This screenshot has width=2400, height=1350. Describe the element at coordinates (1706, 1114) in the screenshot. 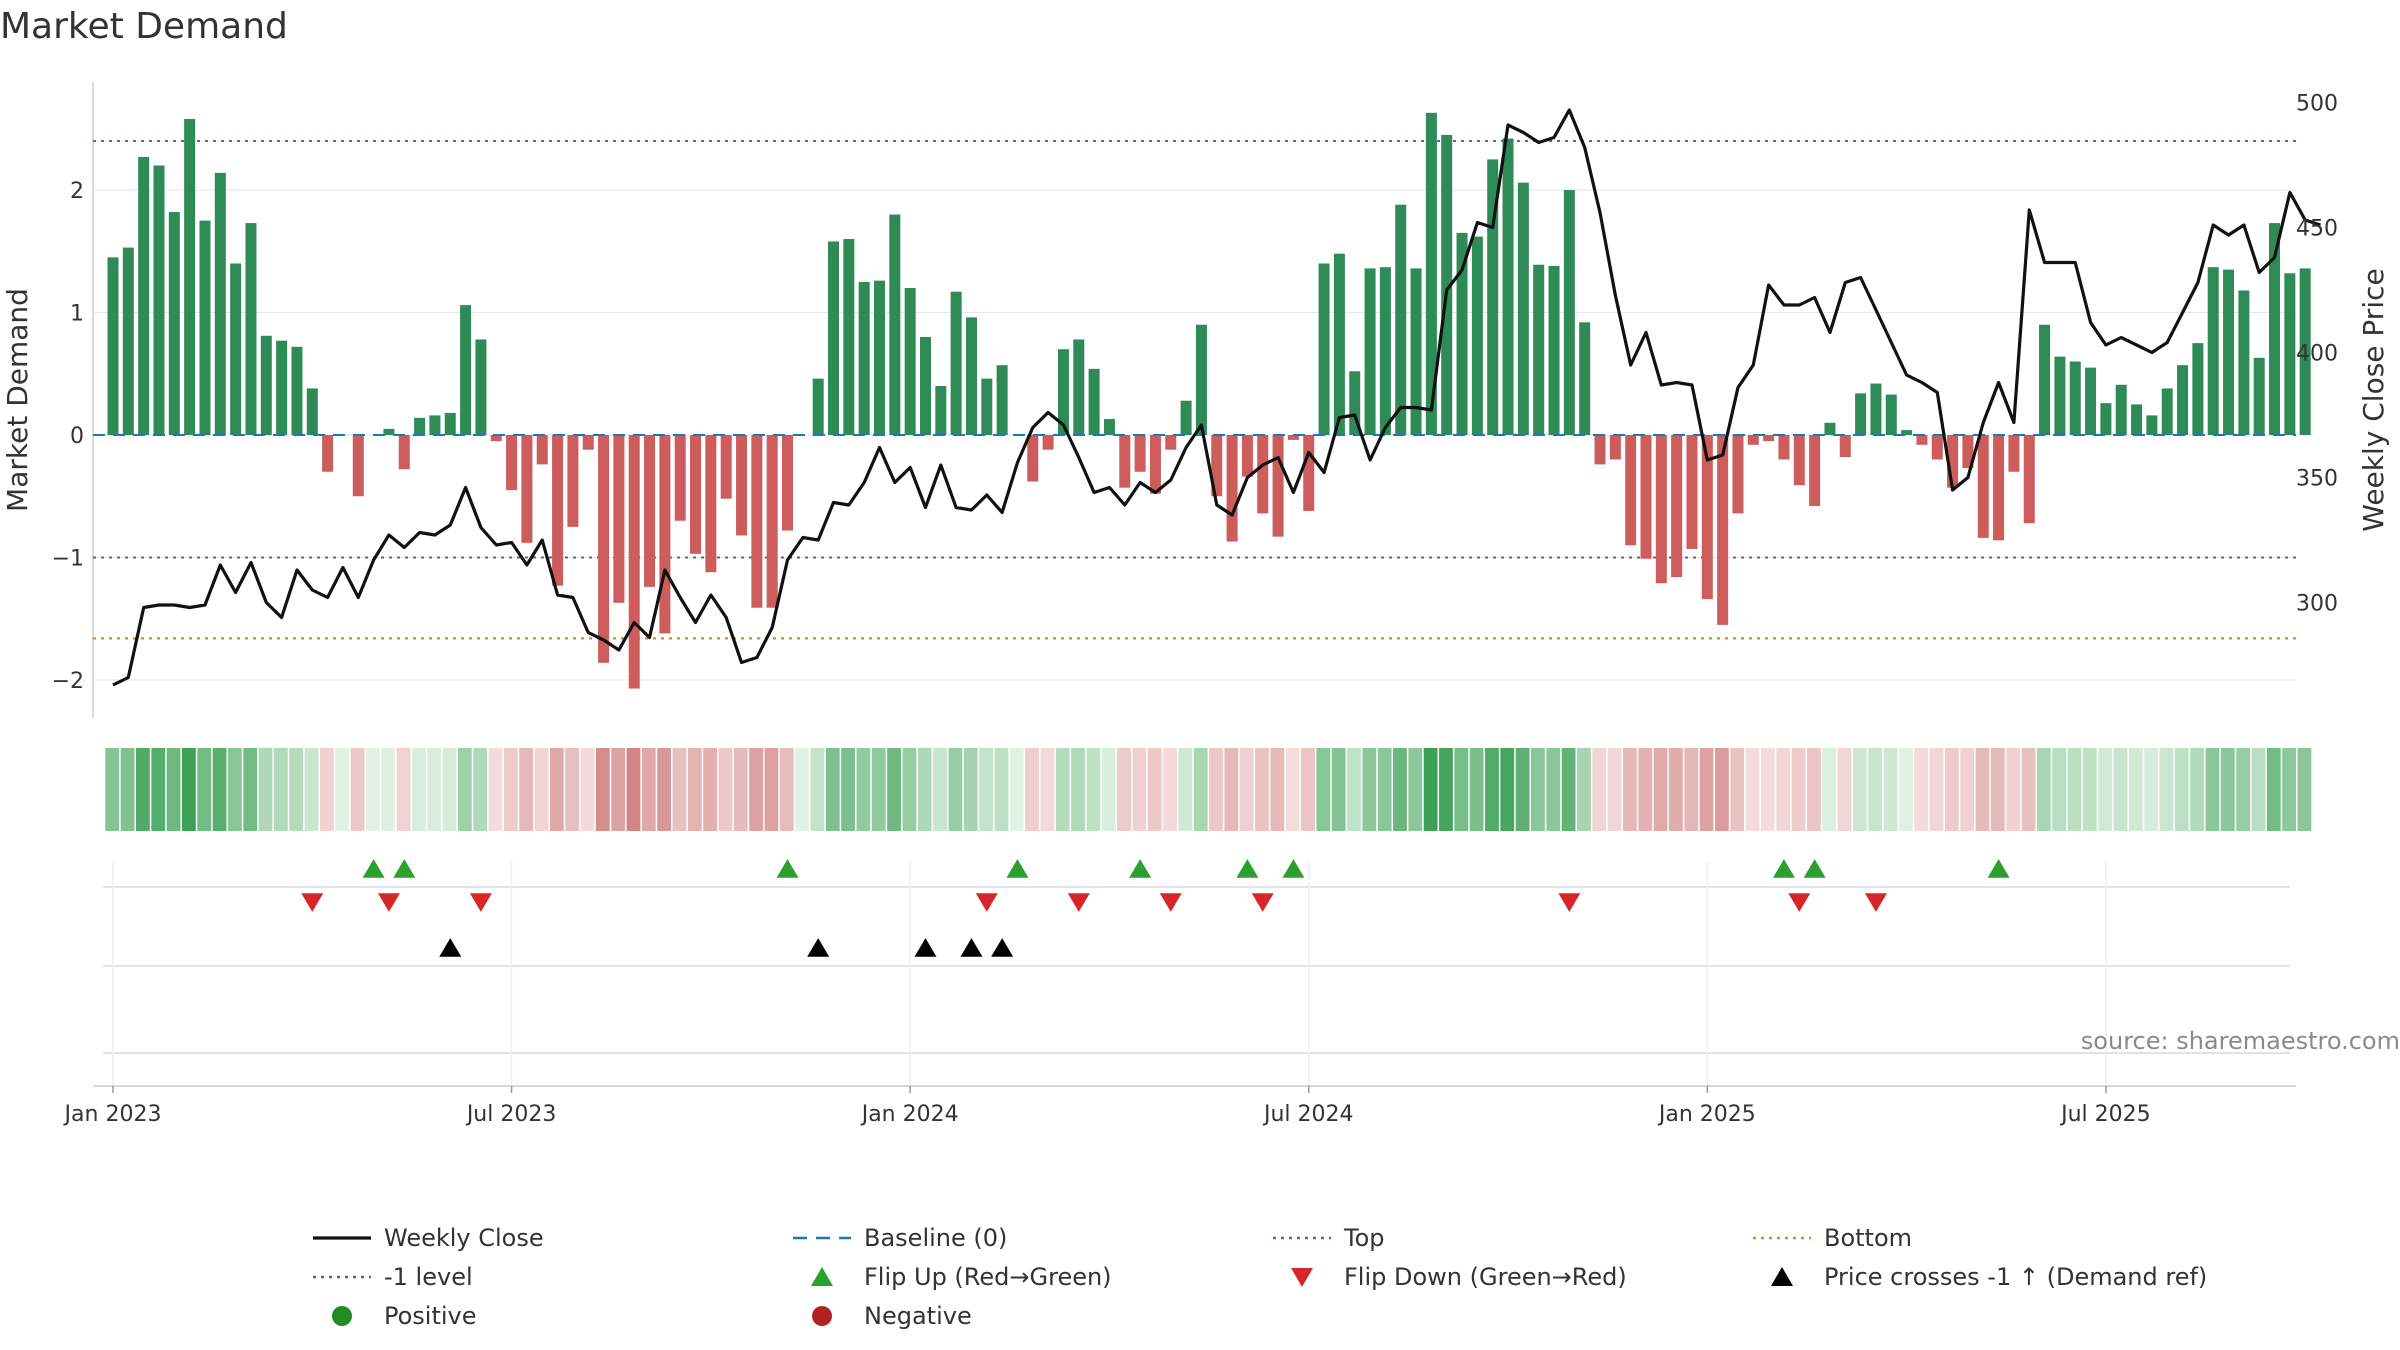

I see `x-tick-label: Jan 2025` at that location.